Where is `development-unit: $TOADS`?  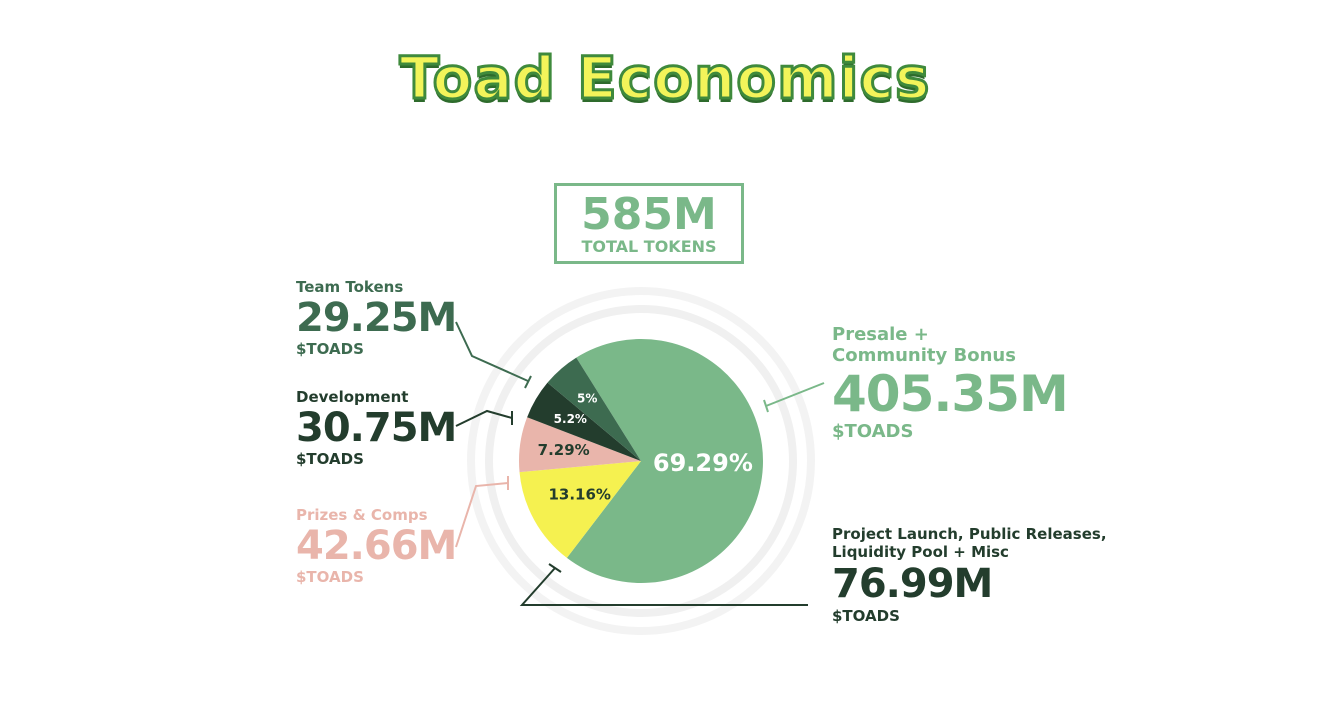 development-unit: $TOADS is located at coordinates (330, 459).